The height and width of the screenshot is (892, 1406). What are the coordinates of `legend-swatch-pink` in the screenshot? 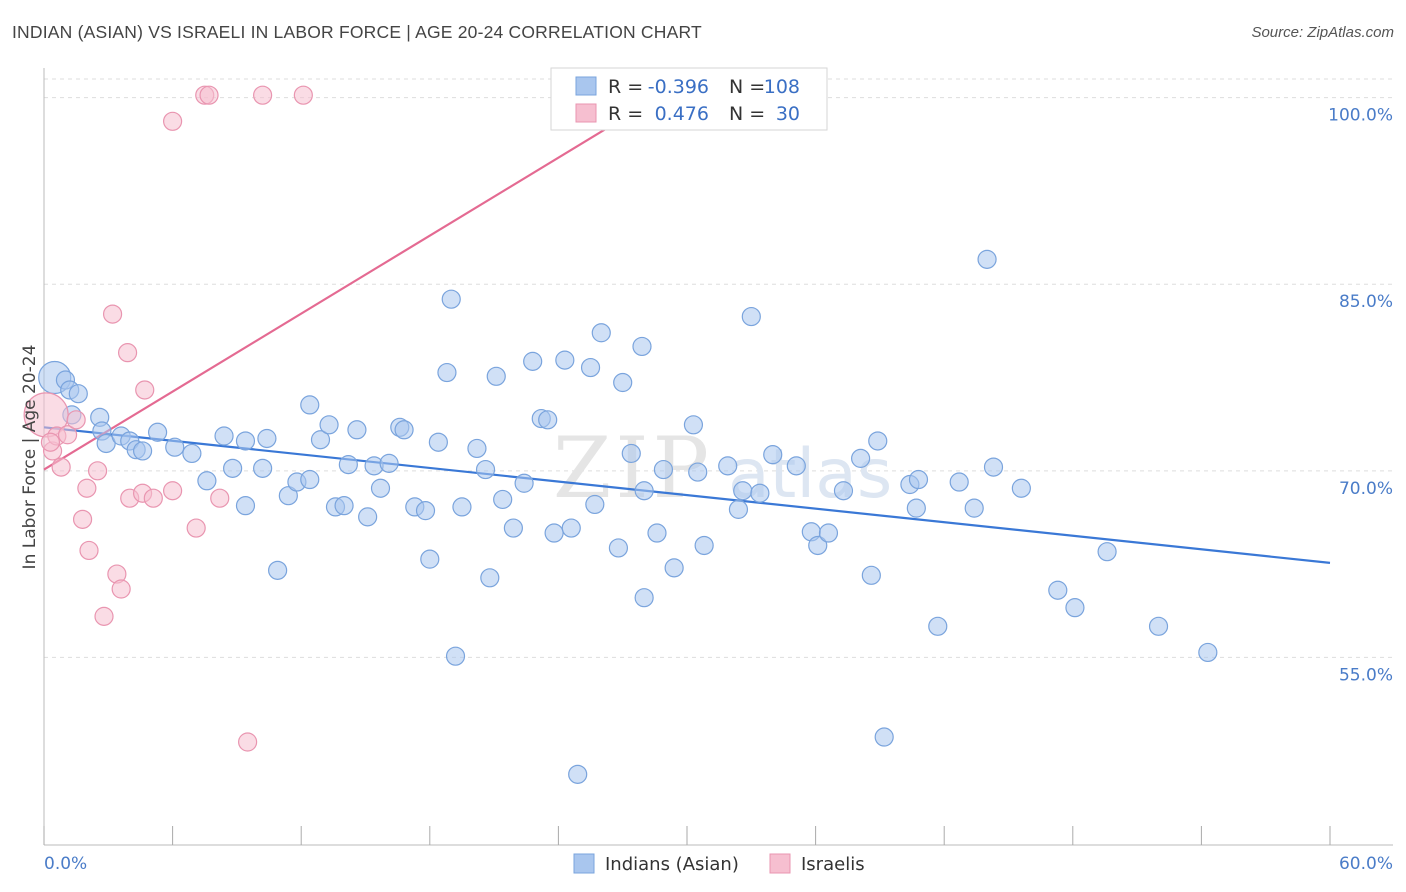 It's located at (586, 113).